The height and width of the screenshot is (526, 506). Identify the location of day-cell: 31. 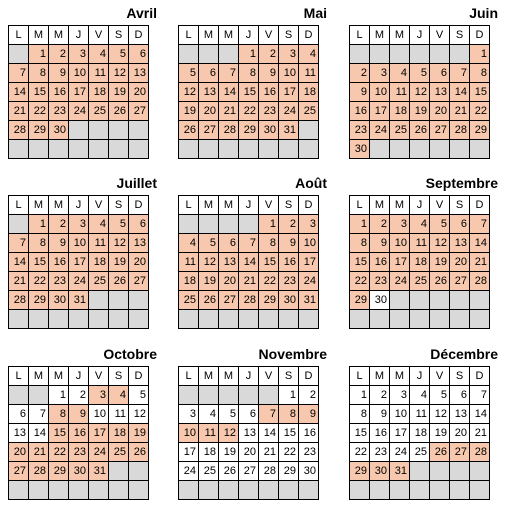
(308, 300).